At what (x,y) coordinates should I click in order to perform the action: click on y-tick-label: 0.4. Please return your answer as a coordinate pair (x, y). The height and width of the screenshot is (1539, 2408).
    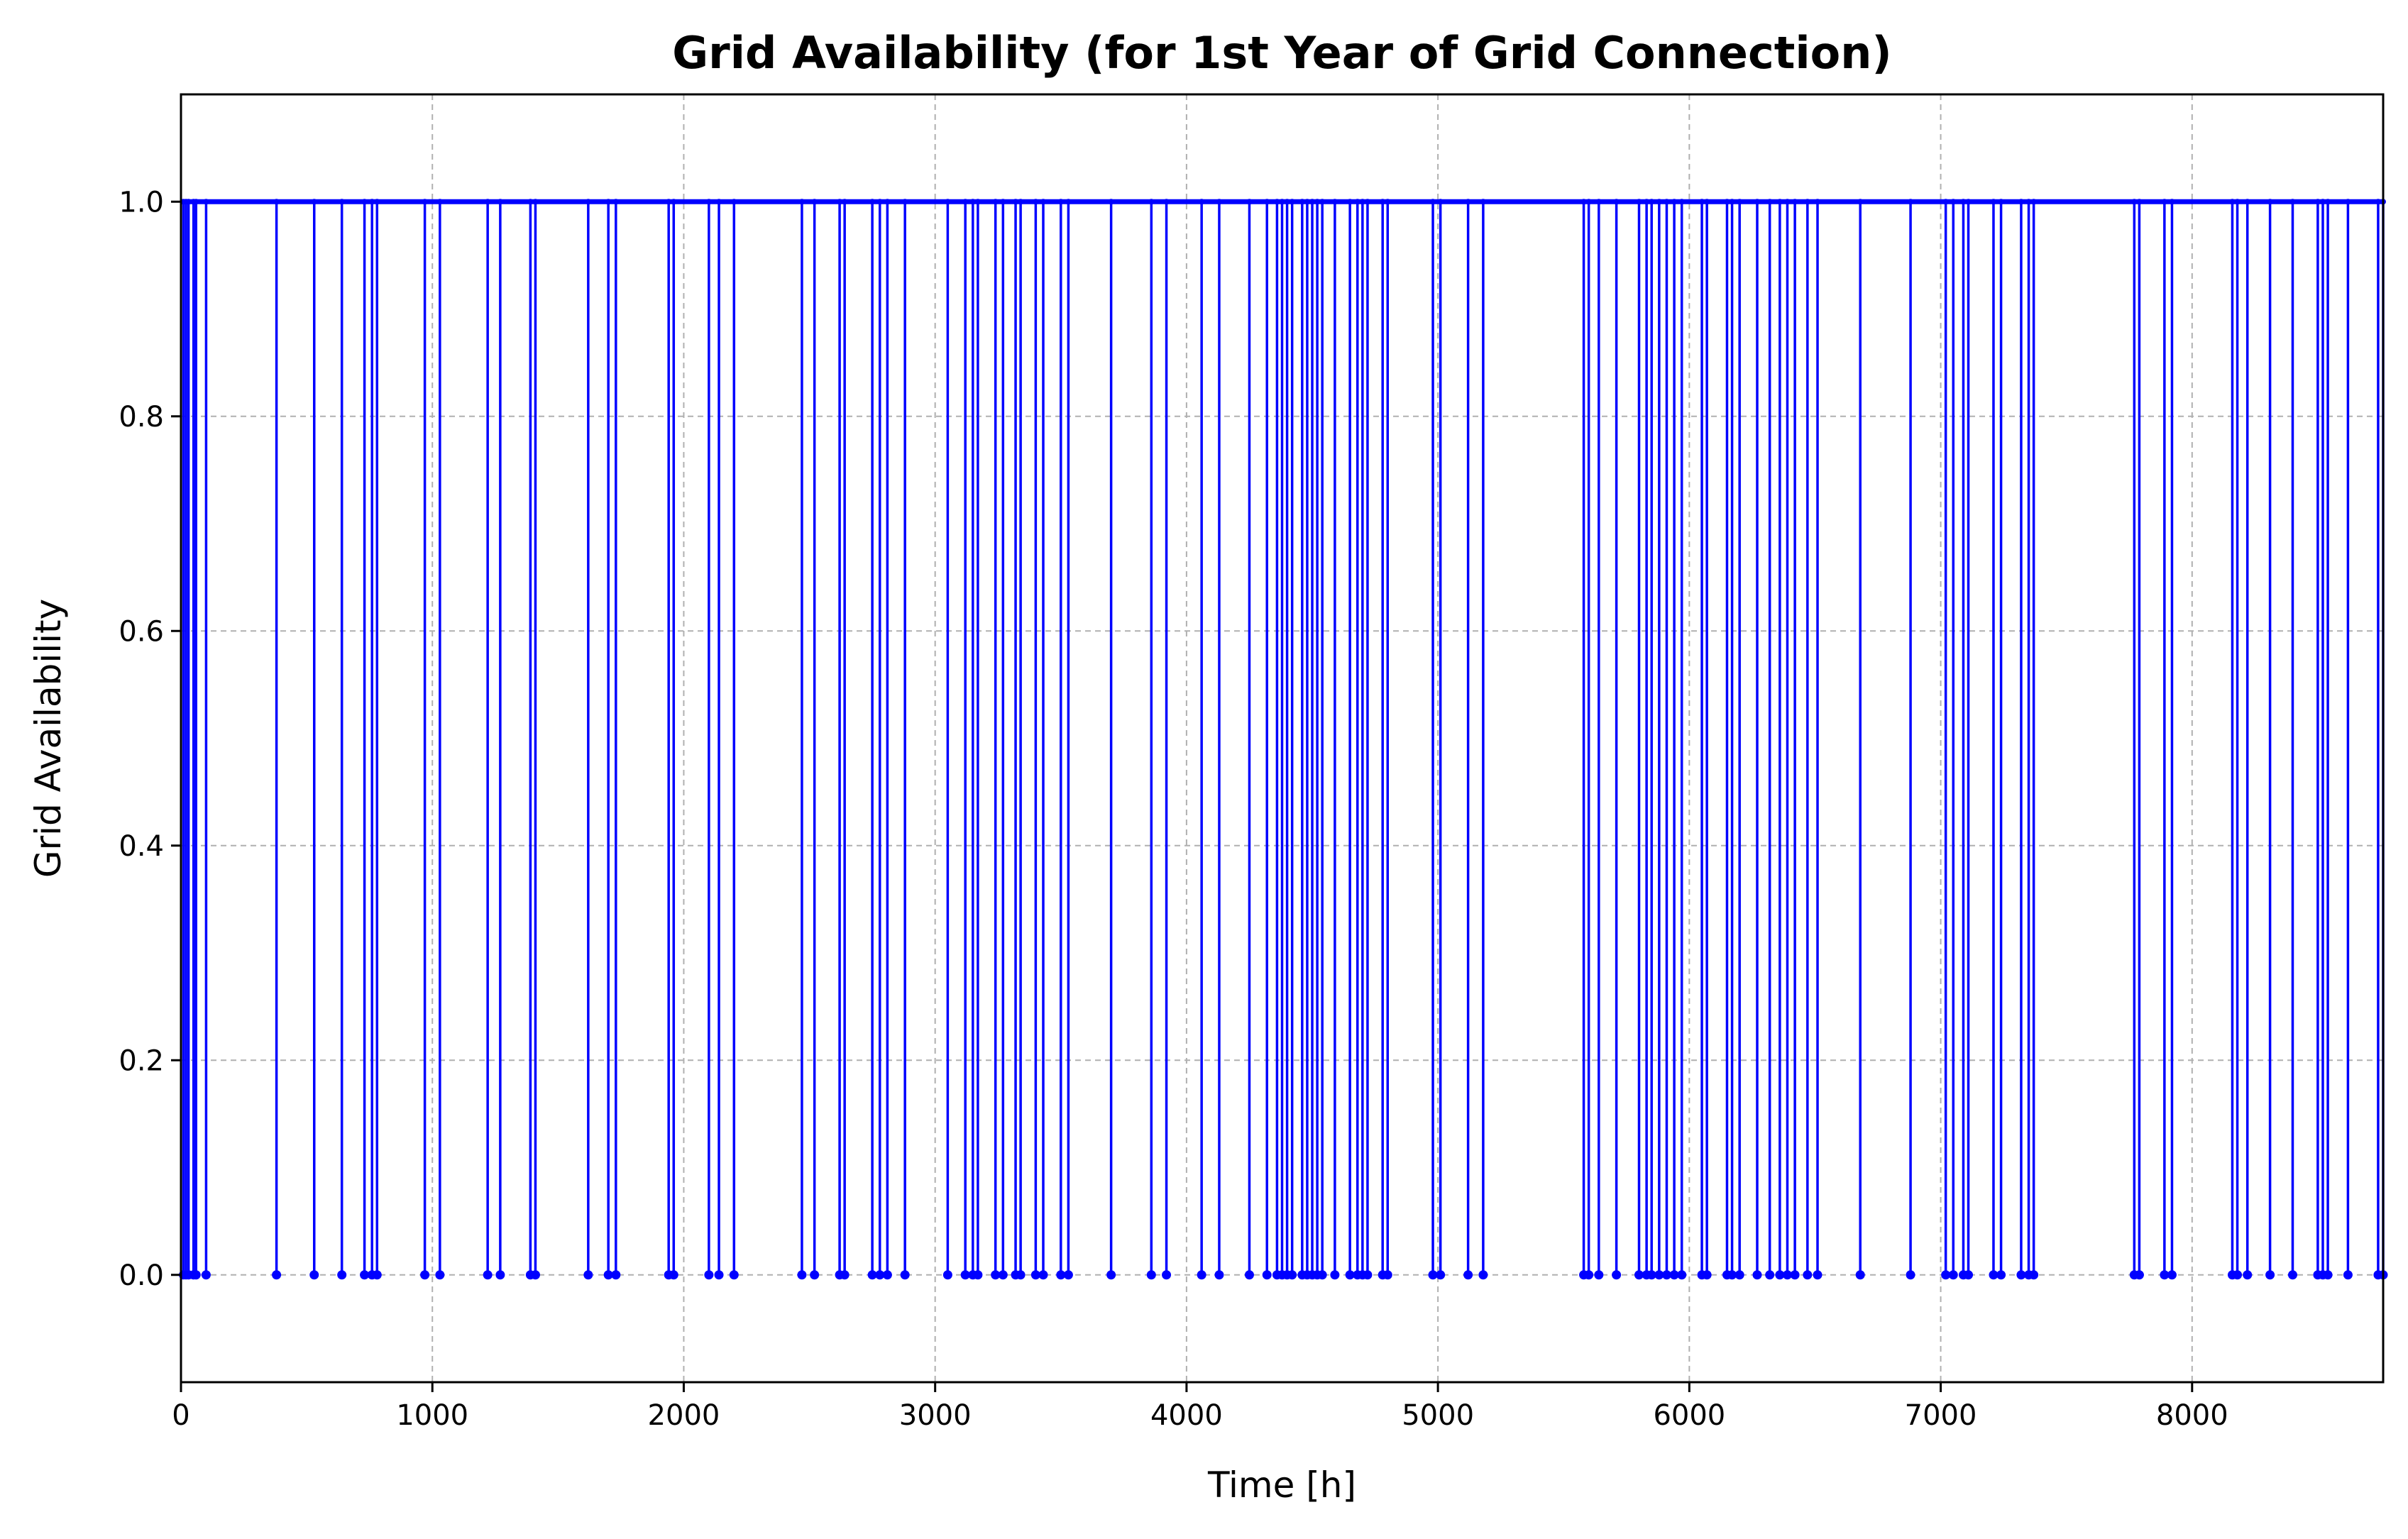
    Looking at the image, I should click on (141, 847).